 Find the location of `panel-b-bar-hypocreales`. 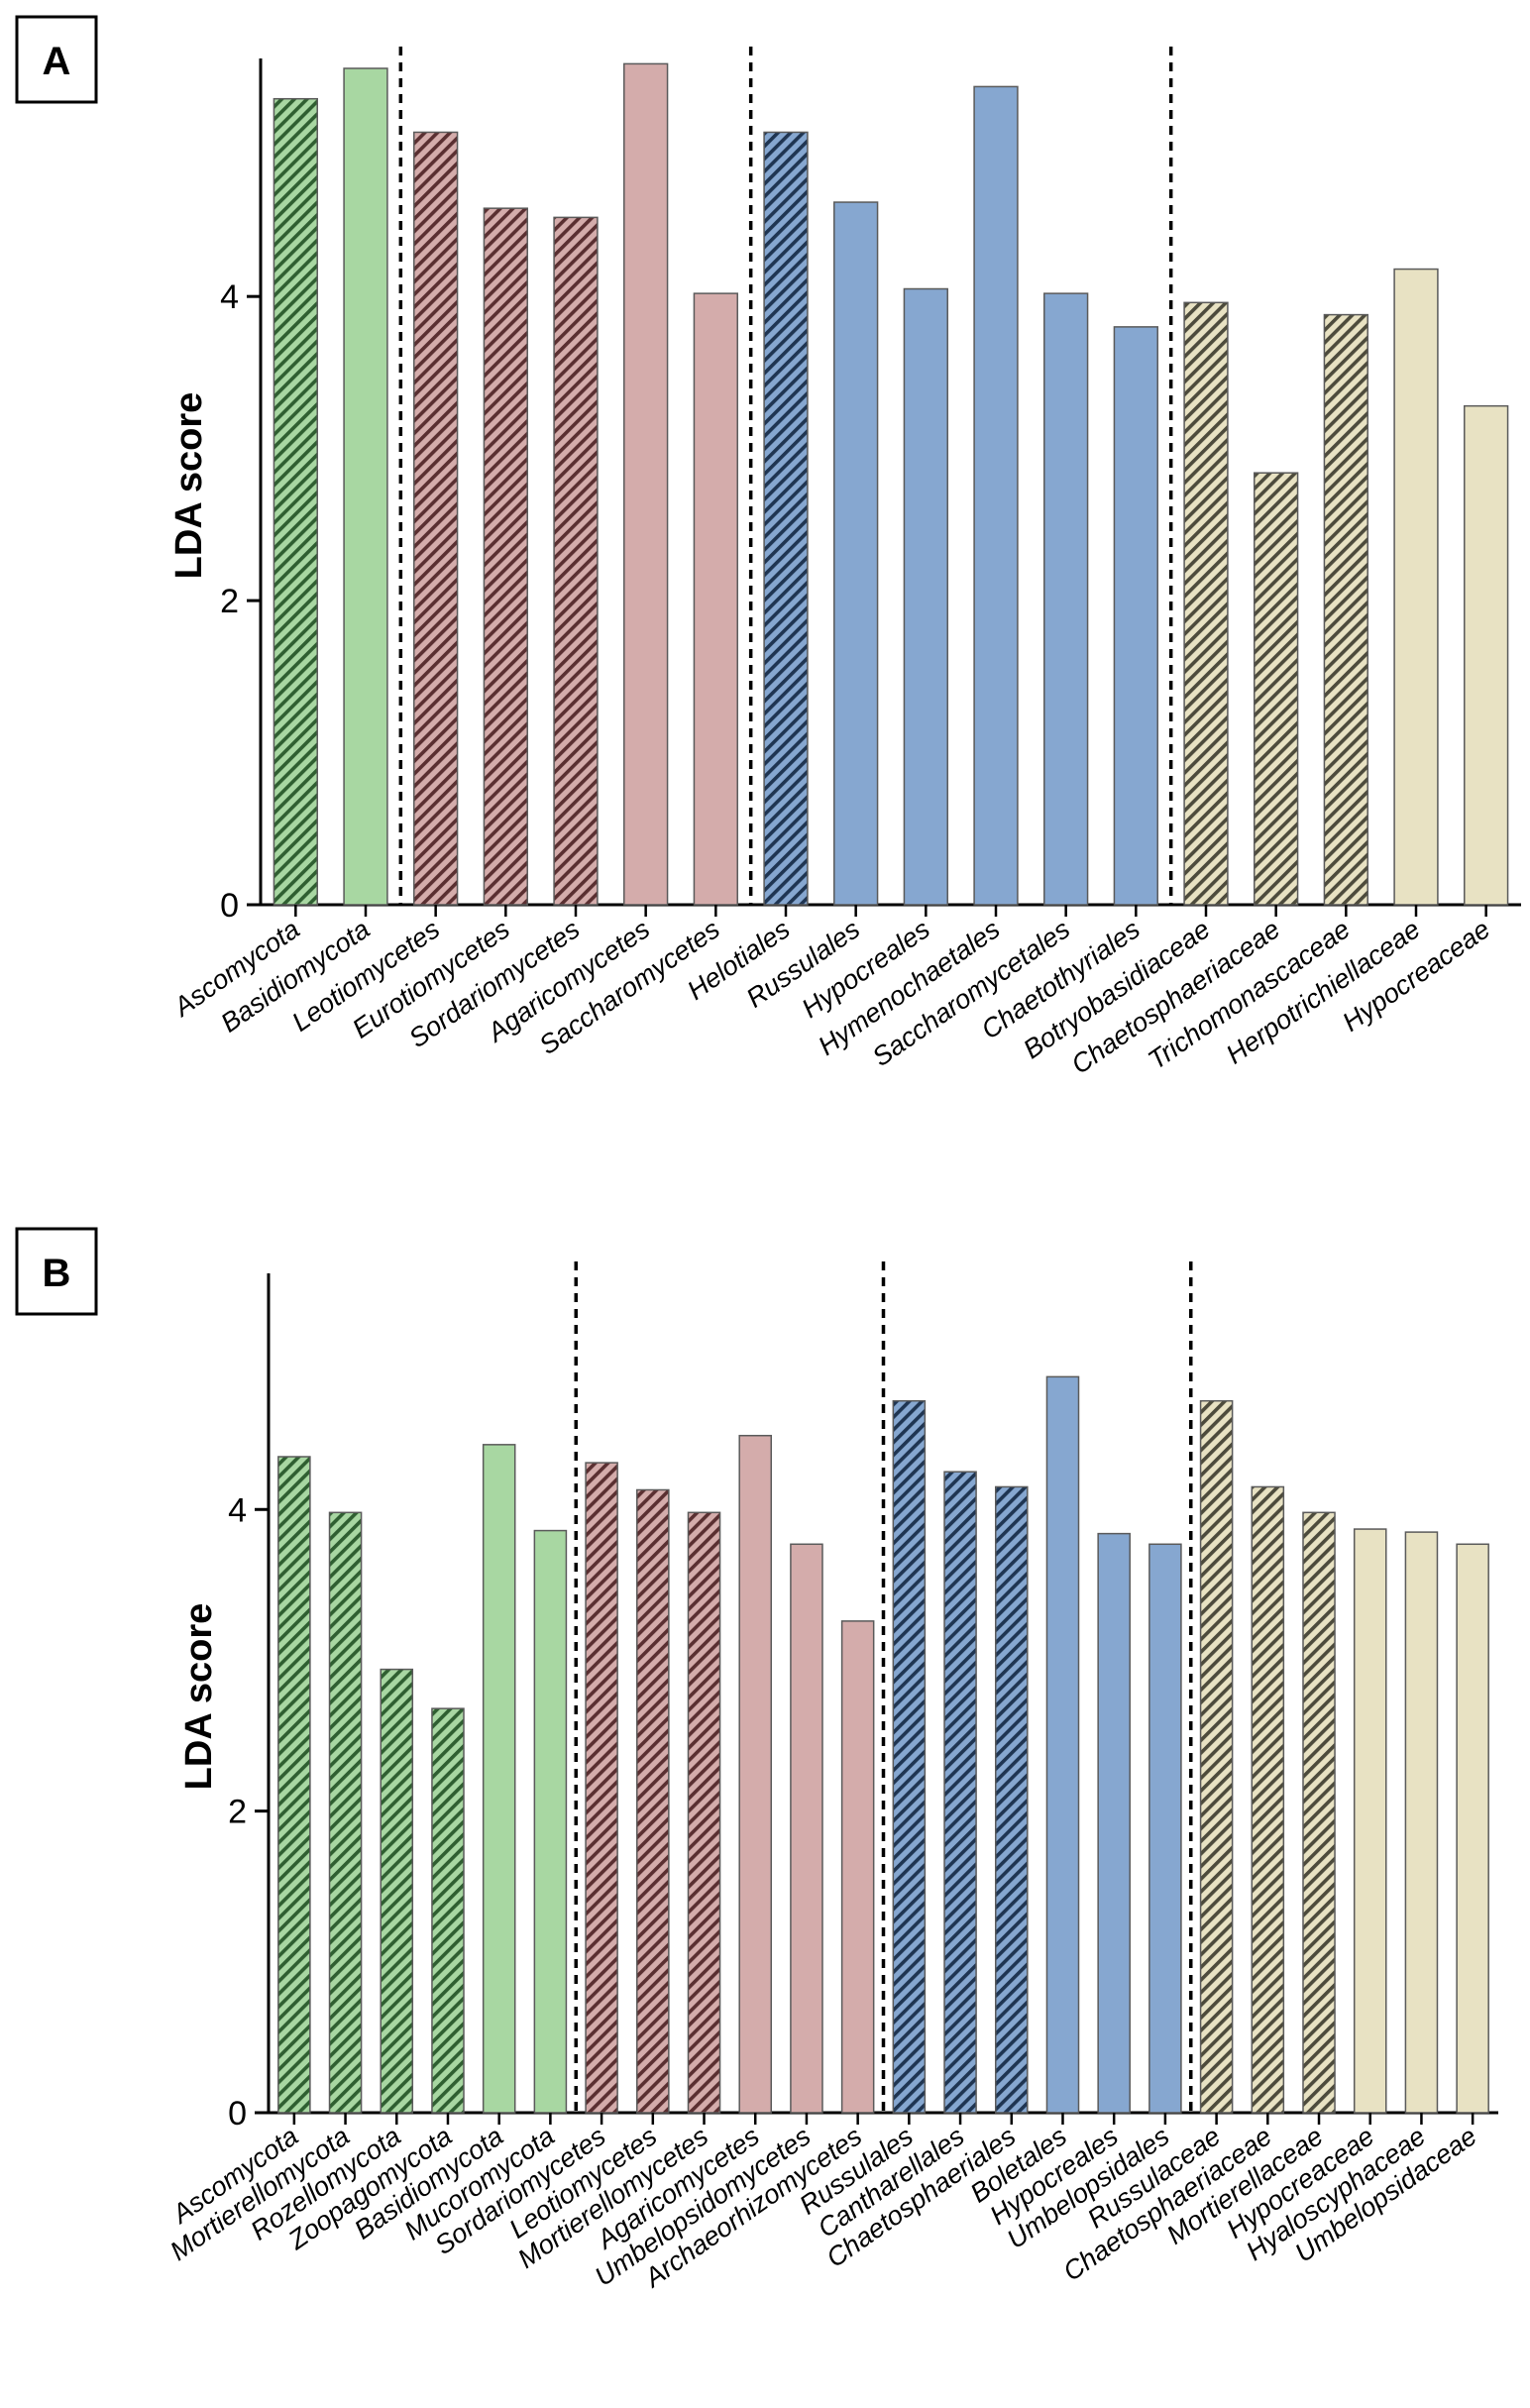

panel-b-bar-hypocreales is located at coordinates (1114, 1823).